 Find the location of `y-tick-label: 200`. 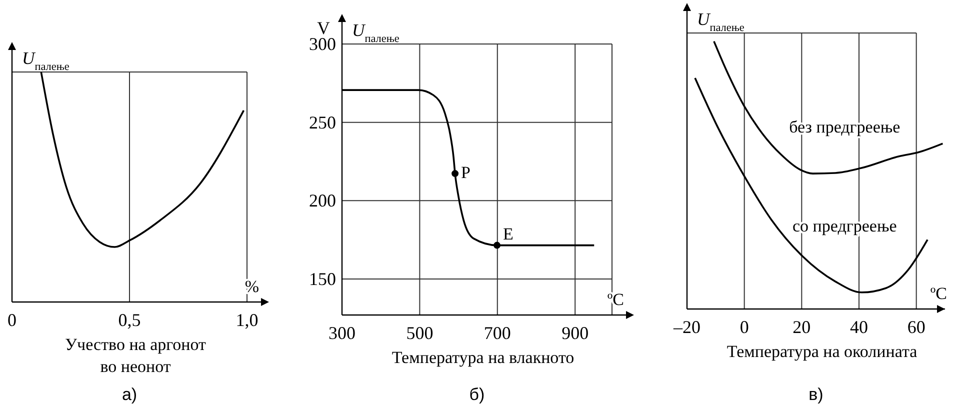

y-tick-label: 200 is located at coordinates (322, 200).